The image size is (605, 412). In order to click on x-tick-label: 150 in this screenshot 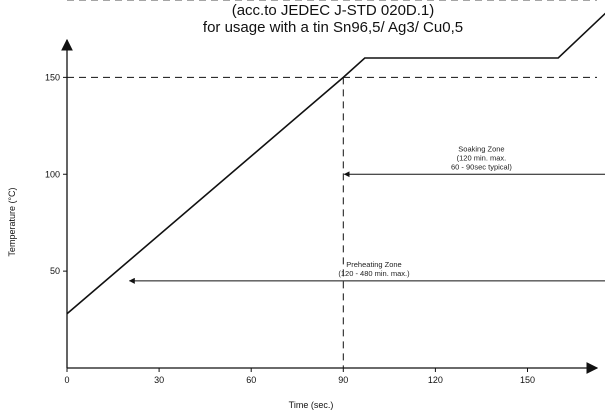, I will do `click(527, 380)`.